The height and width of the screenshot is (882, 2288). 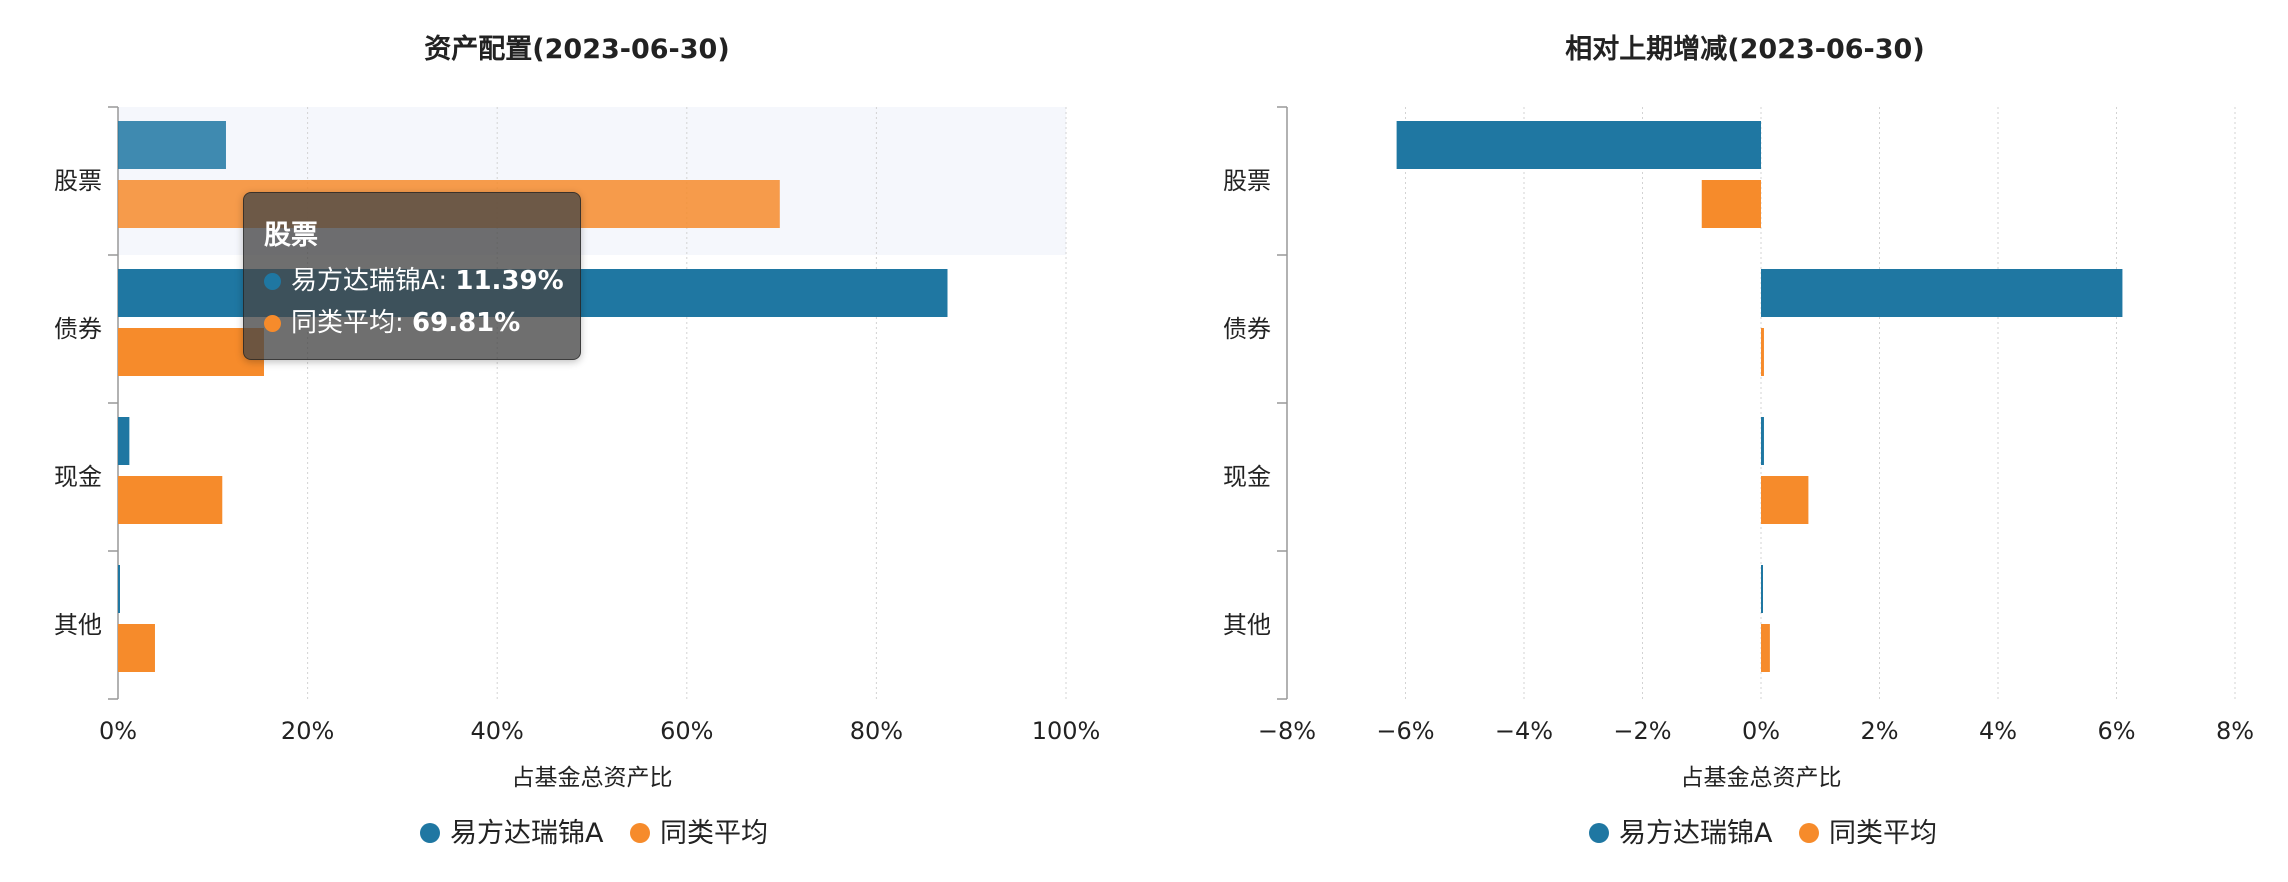 I want to click on x-tick-label: 2%, so click(x=1879, y=731).